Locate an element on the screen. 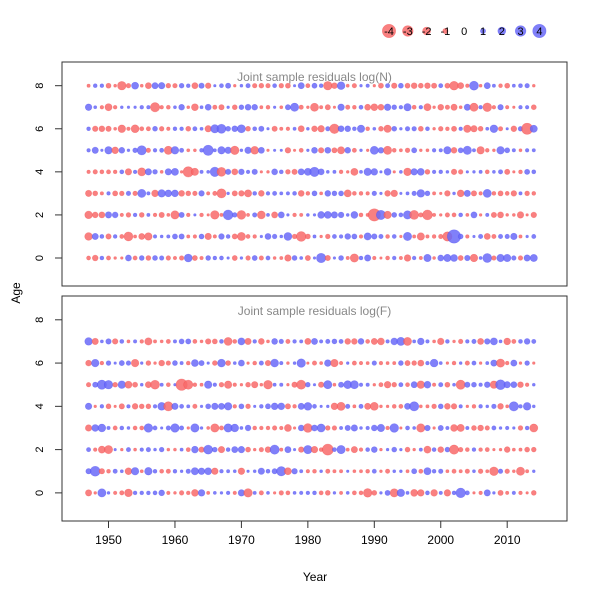 The image size is (600, 605). legend-bubble is located at coordinates (445, 31).